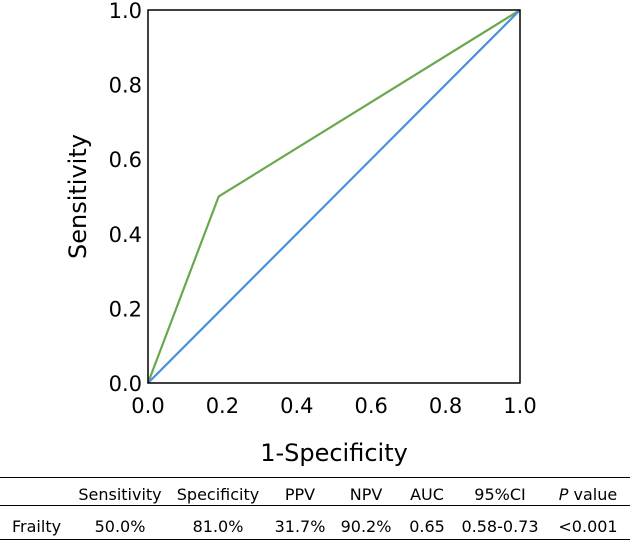 This screenshot has width=630, height=543. What do you see at coordinates (120, 494) in the screenshot?
I see `header-sensitivity: Sensitivity` at bounding box center [120, 494].